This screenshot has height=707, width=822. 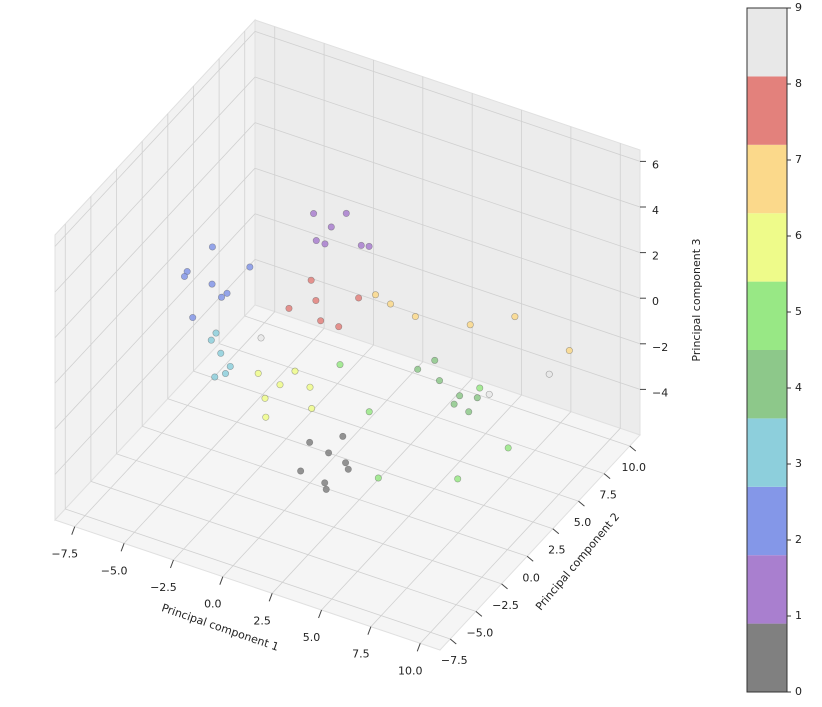 What do you see at coordinates (798, 83) in the screenshot?
I see `colorbar-tick-label: 8` at bounding box center [798, 83].